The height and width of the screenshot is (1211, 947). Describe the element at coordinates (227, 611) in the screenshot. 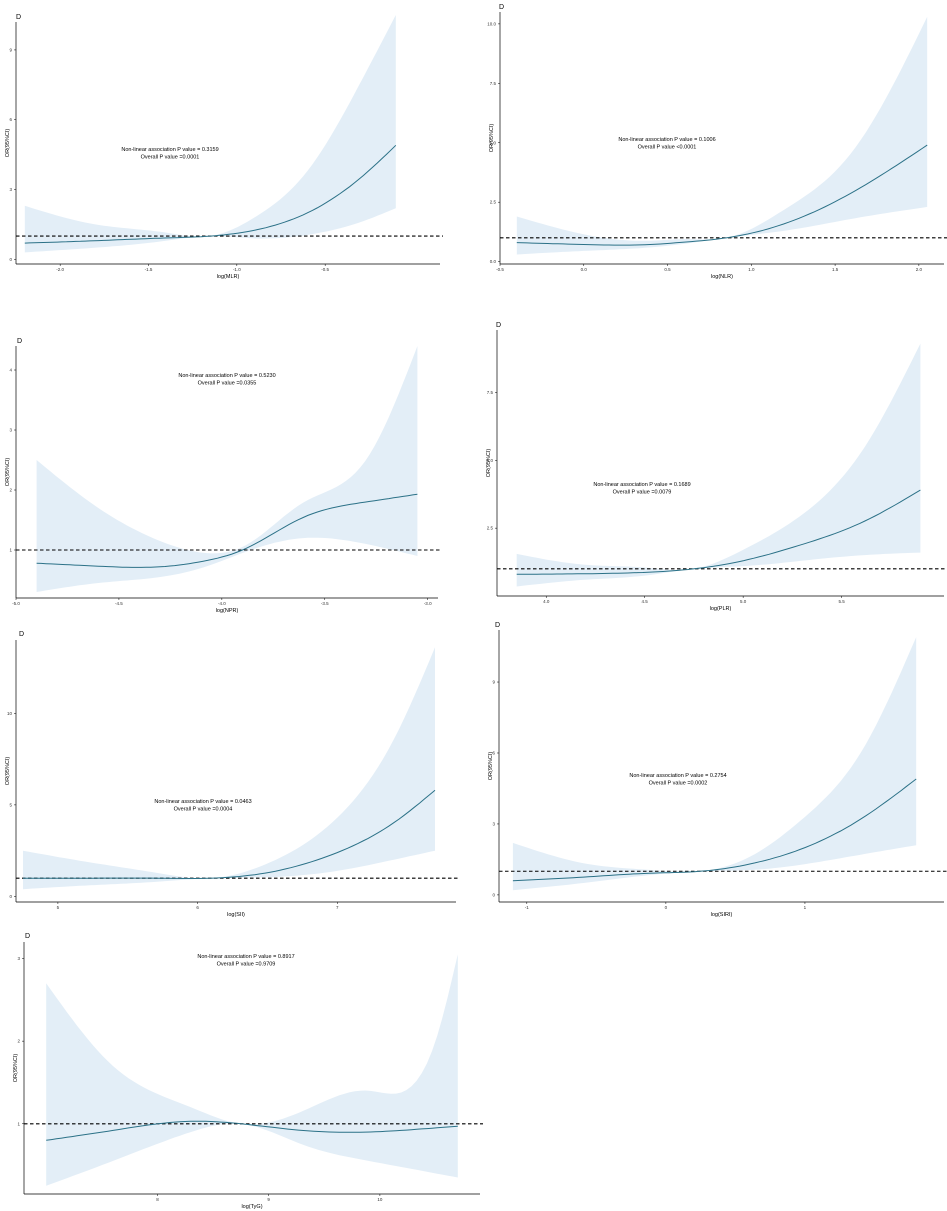

I see `x-axis-title: log(NPR)` at that location.